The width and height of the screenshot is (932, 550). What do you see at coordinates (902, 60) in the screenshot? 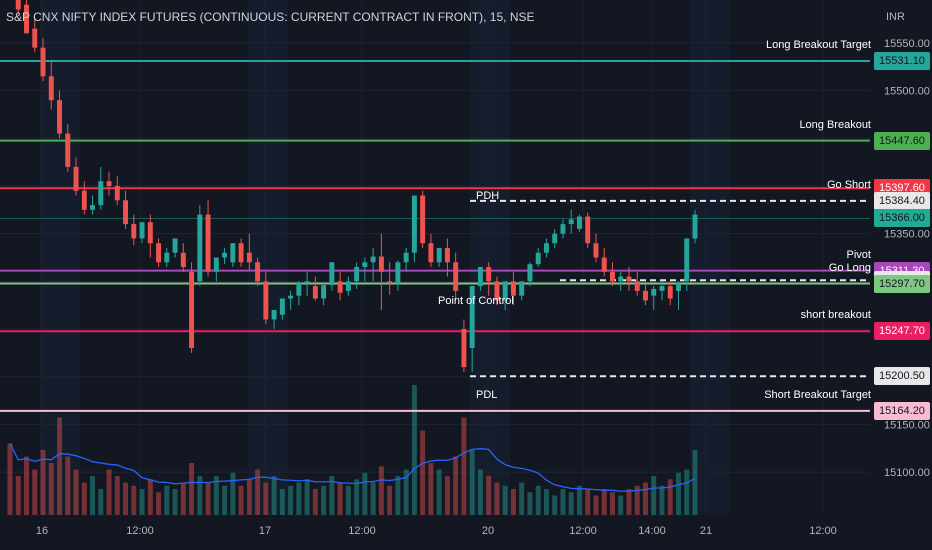
I see `price-tag: 15531.10` at bounding box center [902, 60].